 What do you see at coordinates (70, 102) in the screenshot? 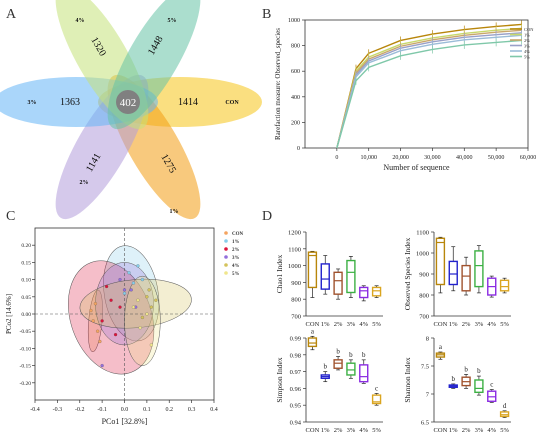
I see `venn-unique-3: 1363` at bounding box center [70, 102].